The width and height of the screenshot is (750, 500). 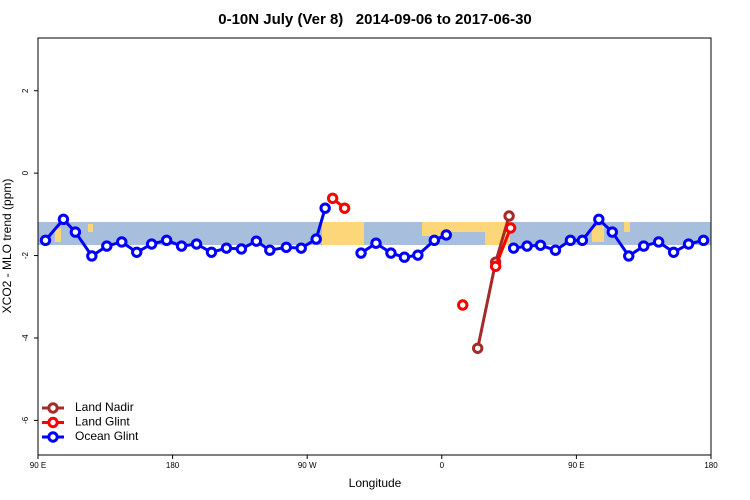 What do you see at coordinates (25, 420) in the screenshot?
I see `y-tick-label: -6` at bounding box center [25, 420].